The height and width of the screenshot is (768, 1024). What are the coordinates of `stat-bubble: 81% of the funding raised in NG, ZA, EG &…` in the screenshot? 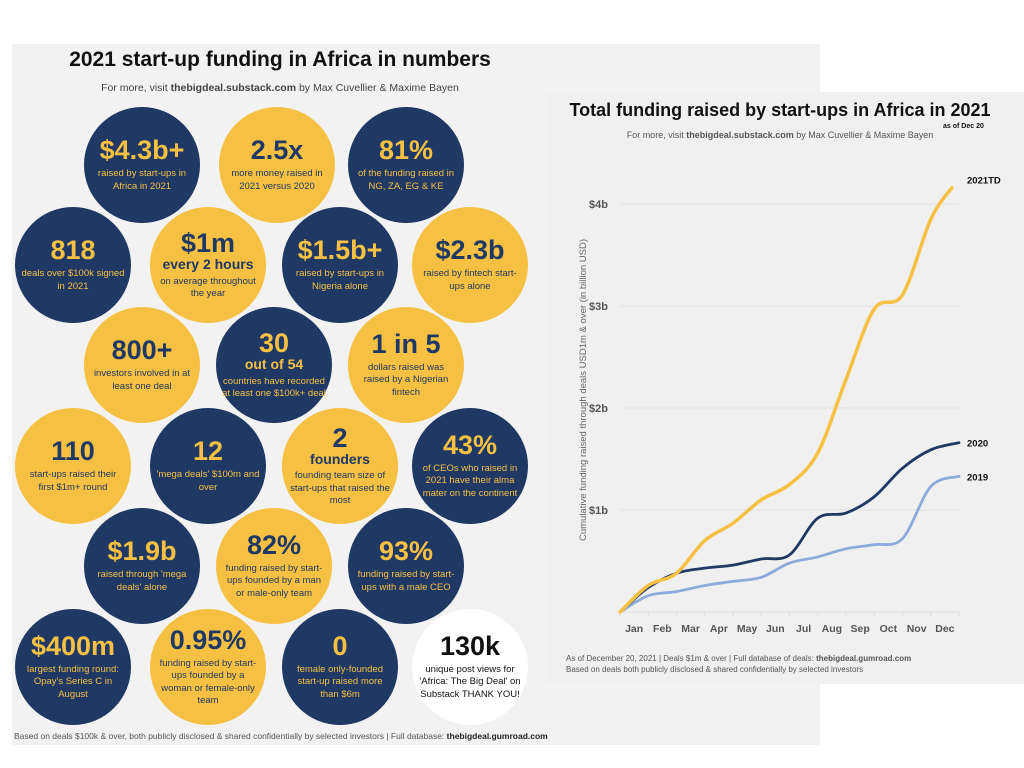 It's located at (406, 165).